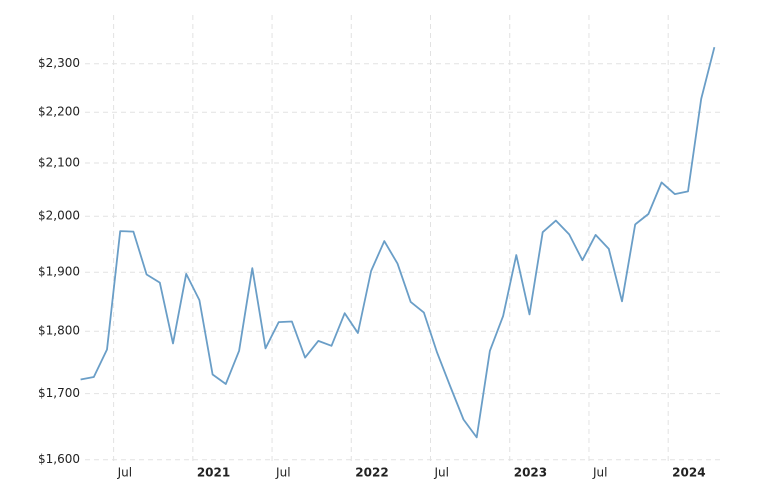 Image resolution: width=765 pixels, height=482 pixels. What do you see at coordinates (59, 162) in the screenshot?
I see `y-tick-label: $2,100` at bounding box center [59, 162].